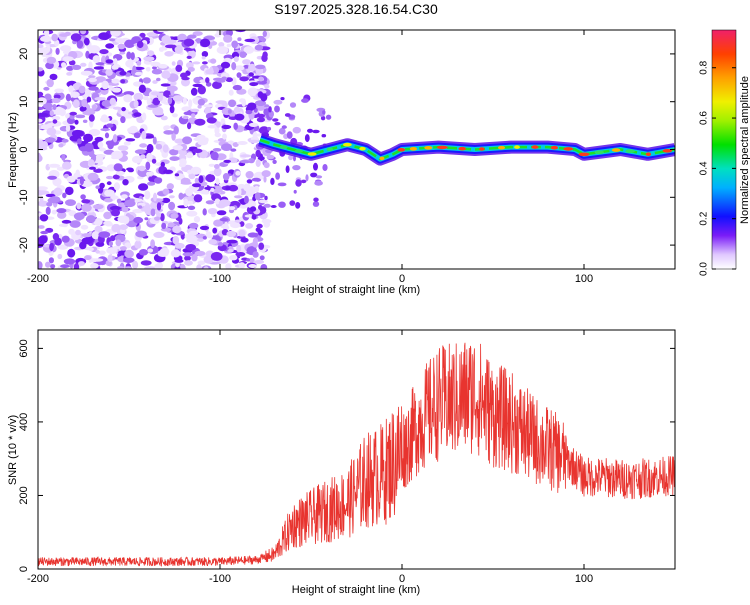 This screenshot has width=750, height=605. Describe the element at coordinates (584, 279) in the screenshot. I see `x-tick-label: 100` at that location.